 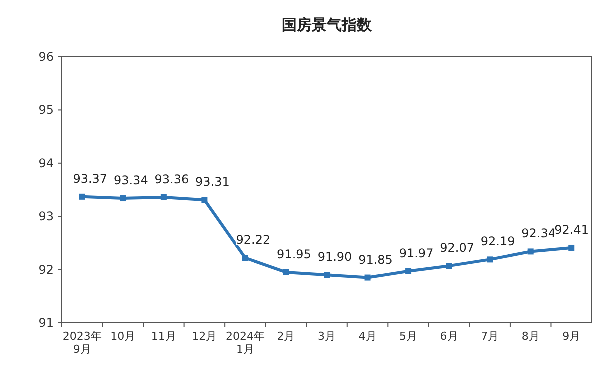 I want to click on x-tick-label: 5月, so click(x=409, y=336).